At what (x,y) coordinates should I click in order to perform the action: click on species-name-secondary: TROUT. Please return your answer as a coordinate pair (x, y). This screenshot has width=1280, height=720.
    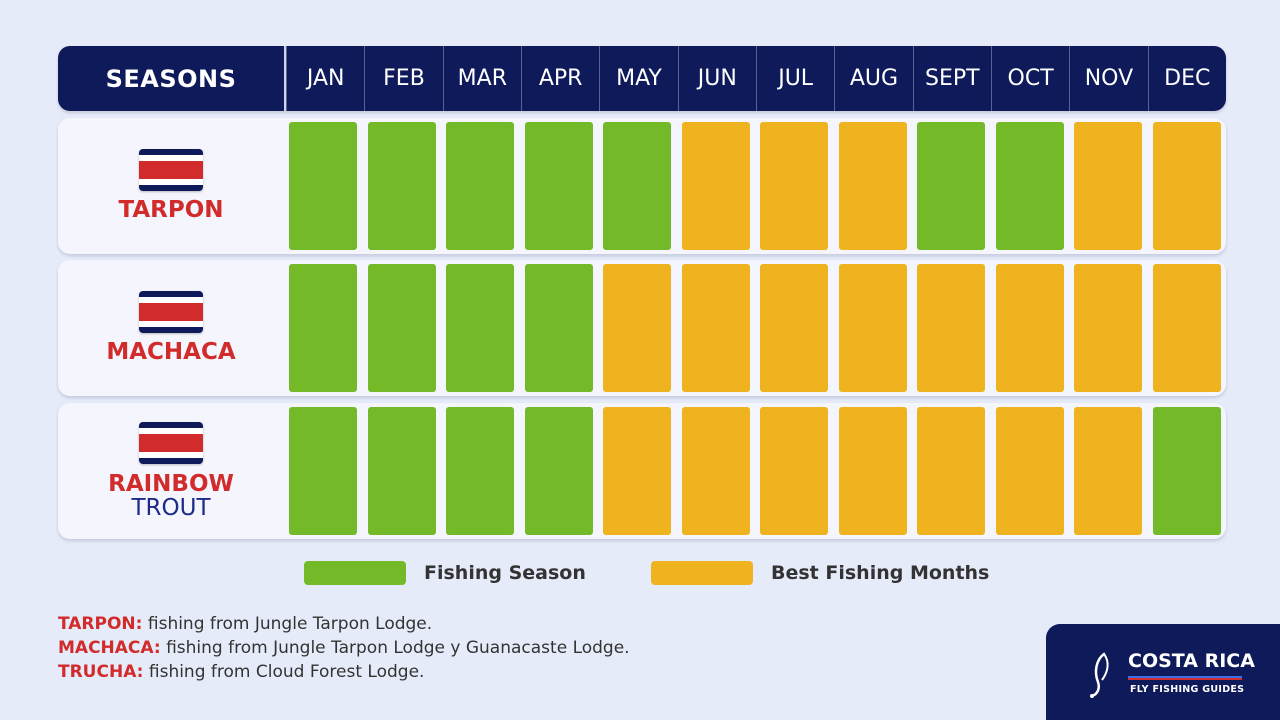
    Looking at the image, I should click on (171, 508).